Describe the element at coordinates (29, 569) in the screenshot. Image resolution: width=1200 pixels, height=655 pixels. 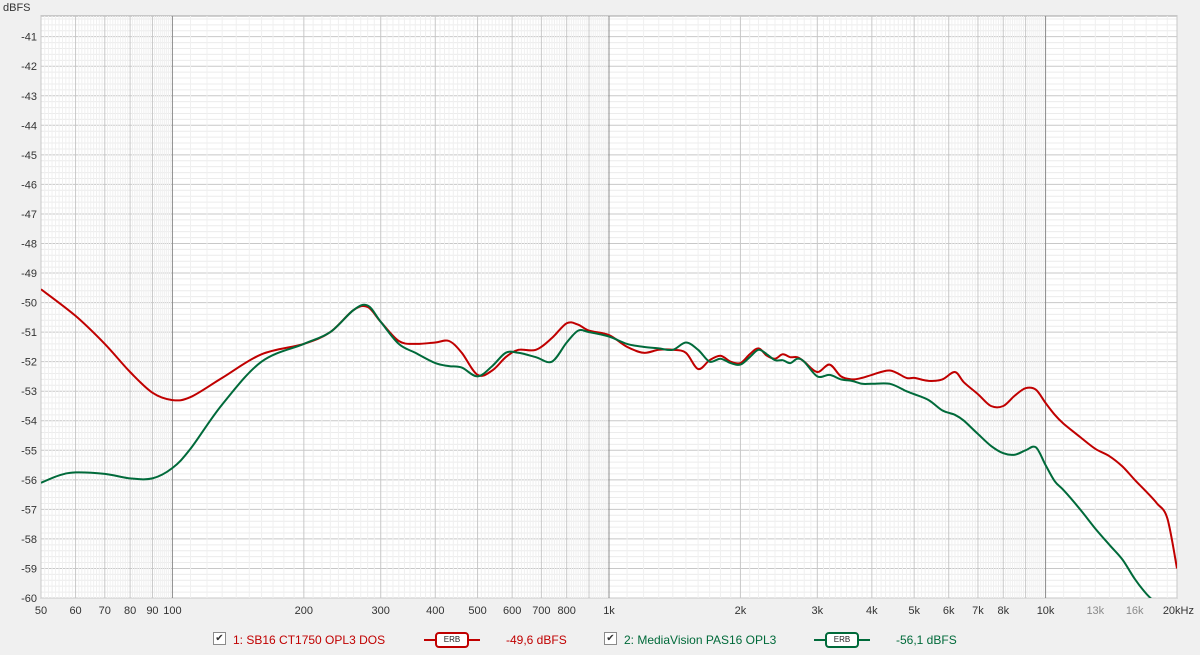
I see `y-tick-label: -59` at that location.